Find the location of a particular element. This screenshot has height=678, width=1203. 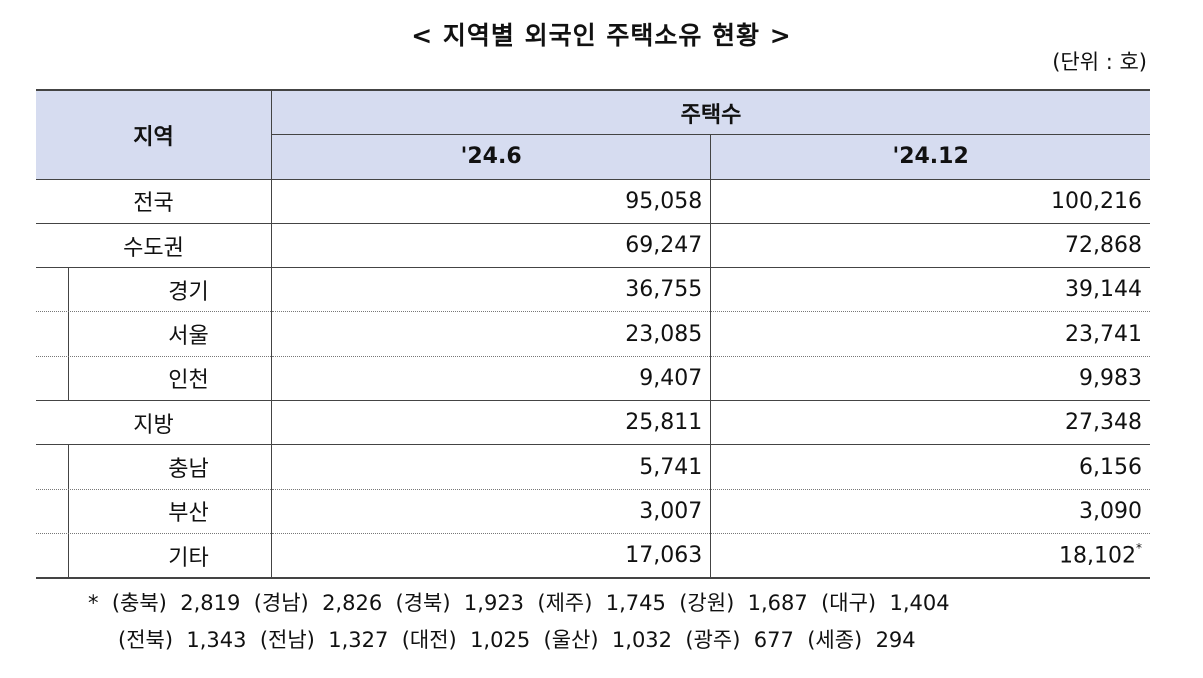

row-name: 전국 is located at coordinates (154, 201).